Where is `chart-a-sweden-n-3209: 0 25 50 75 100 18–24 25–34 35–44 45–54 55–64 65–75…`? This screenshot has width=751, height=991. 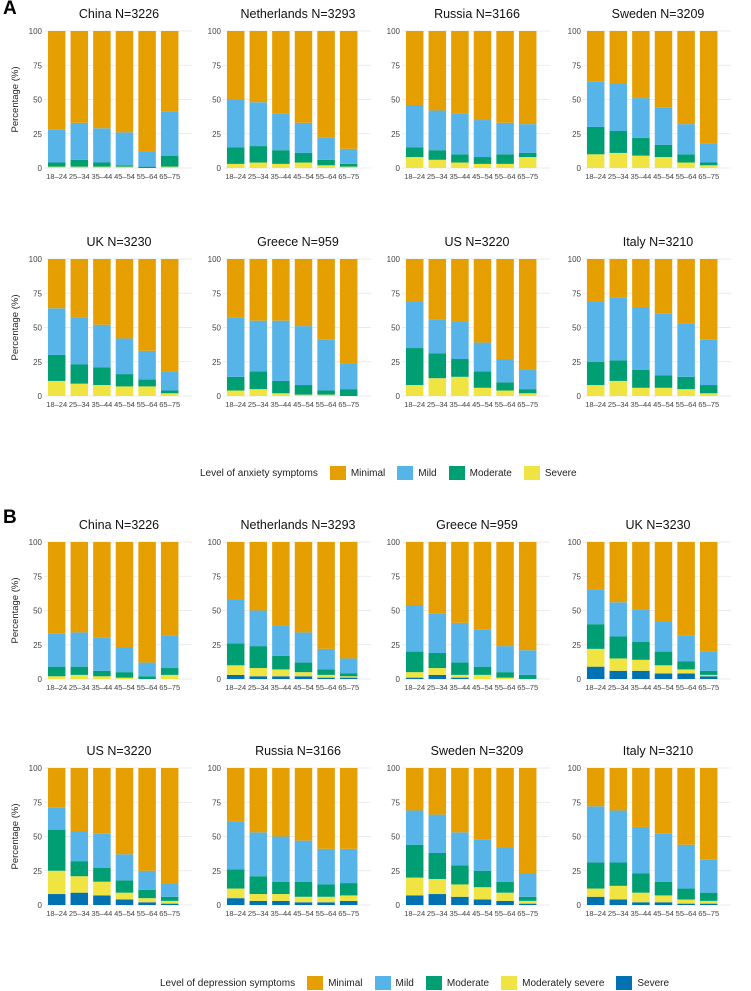
chart-a-sweden-n-3209: 0 25 50 75 100 18–24 25–34 35–44 45–54 55–64 65–75… is located at coordinates (649, 94).